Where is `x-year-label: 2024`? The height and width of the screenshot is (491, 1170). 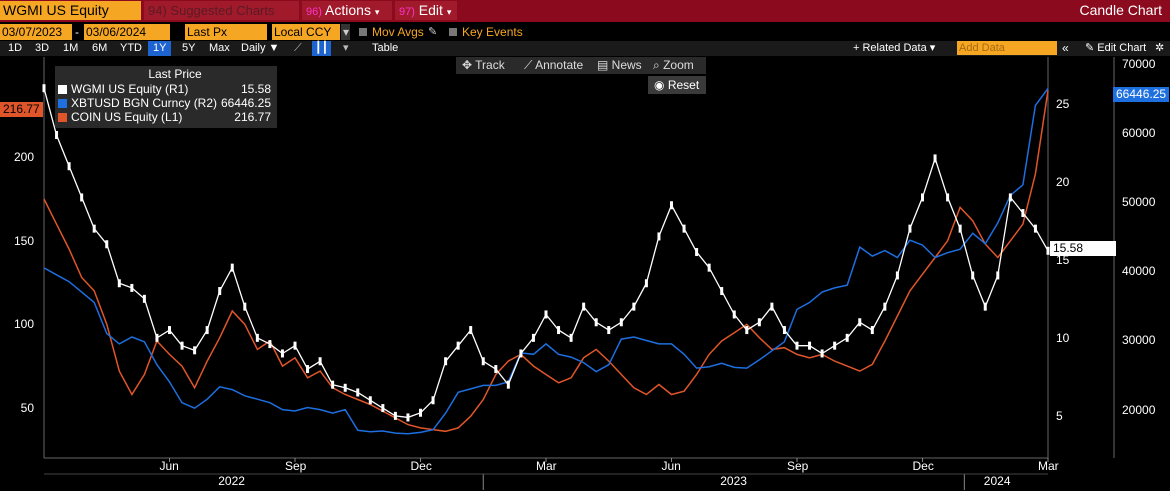 x-year-label: 2024 is located at coordinates (997, 481).